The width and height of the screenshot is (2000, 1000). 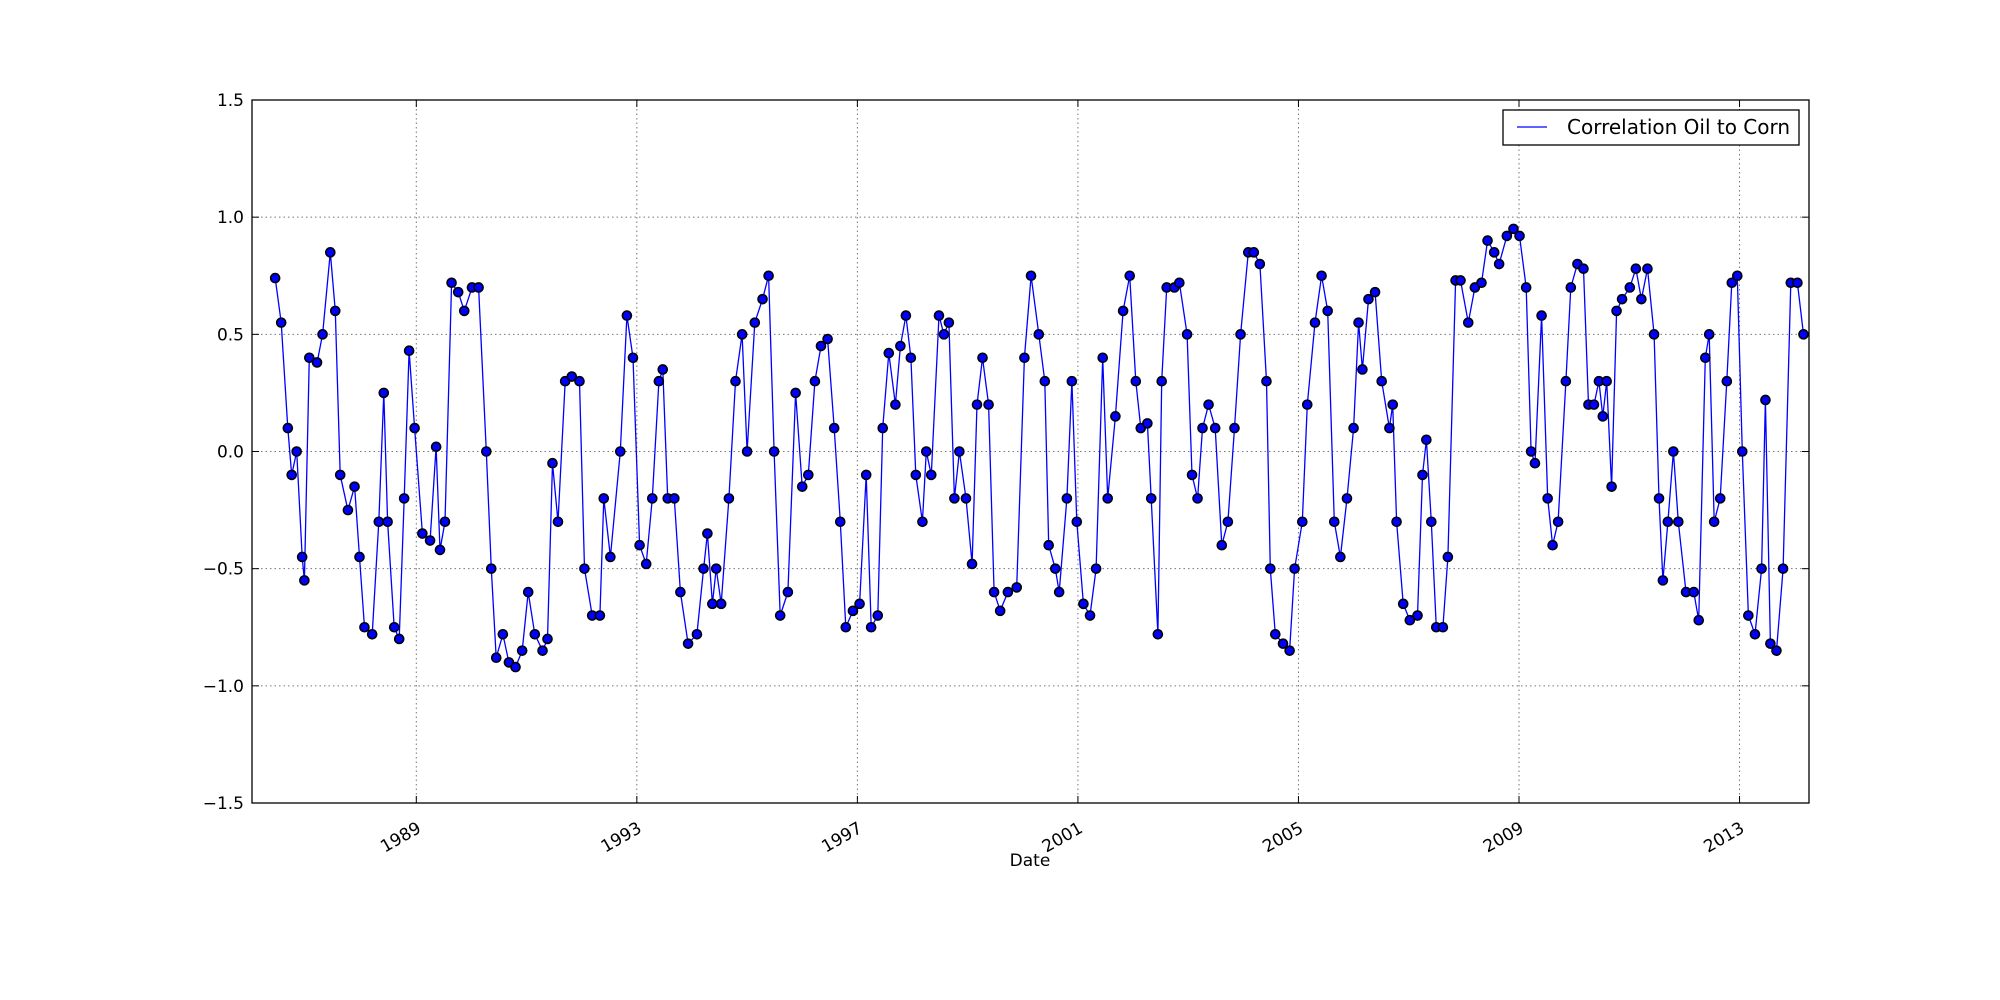 What do you see at coordinates (230, 335) in the screenshot?
I see `y-tick-label: 0.5` at bounding box center [230, 335].